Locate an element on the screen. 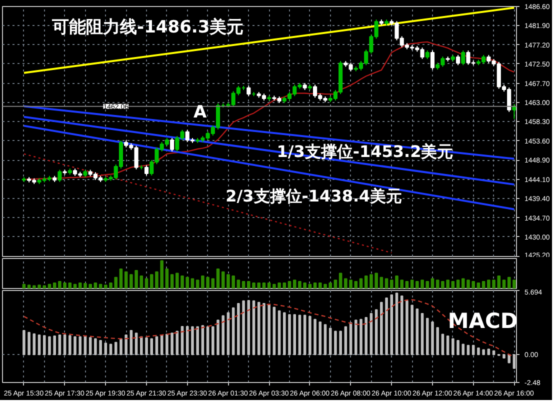 The width and height of the screenshot is (553, 401). annotation: 2/3支撑位-1438.4美元 is located at coordinates (314, 196).